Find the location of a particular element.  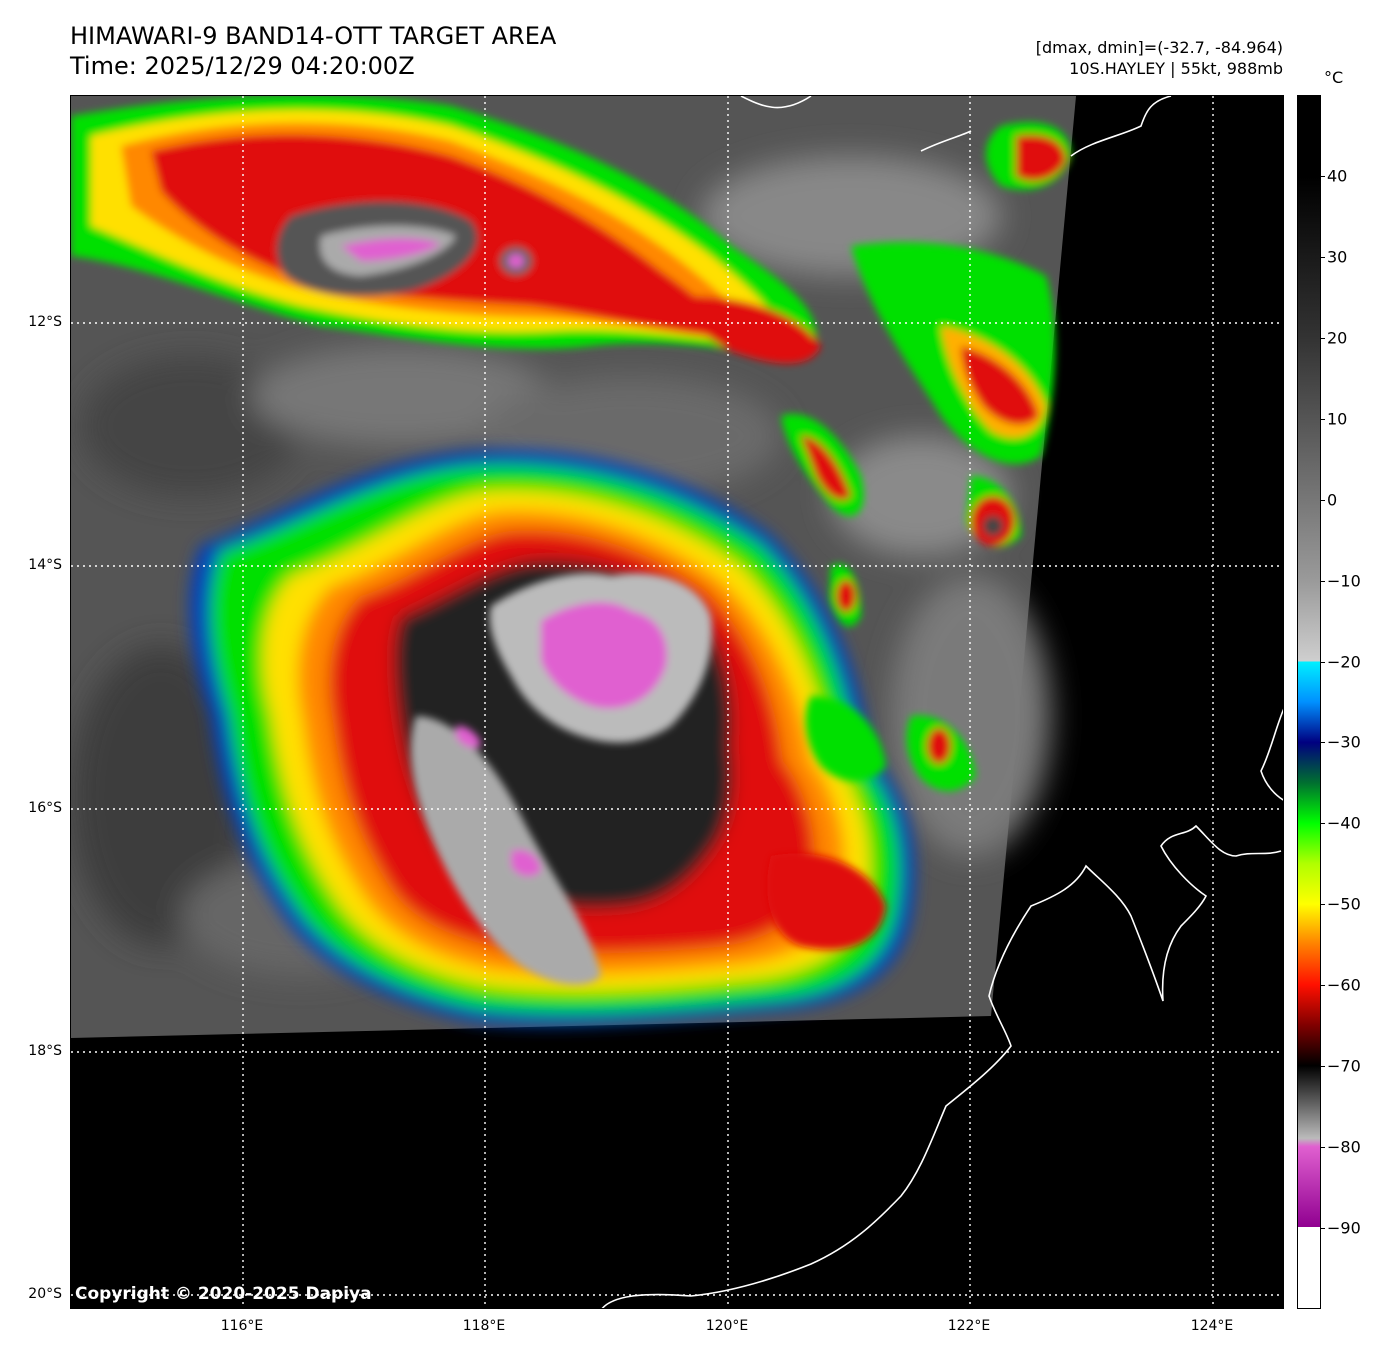

coastline-top-end is located at coordinates (1121, 126).